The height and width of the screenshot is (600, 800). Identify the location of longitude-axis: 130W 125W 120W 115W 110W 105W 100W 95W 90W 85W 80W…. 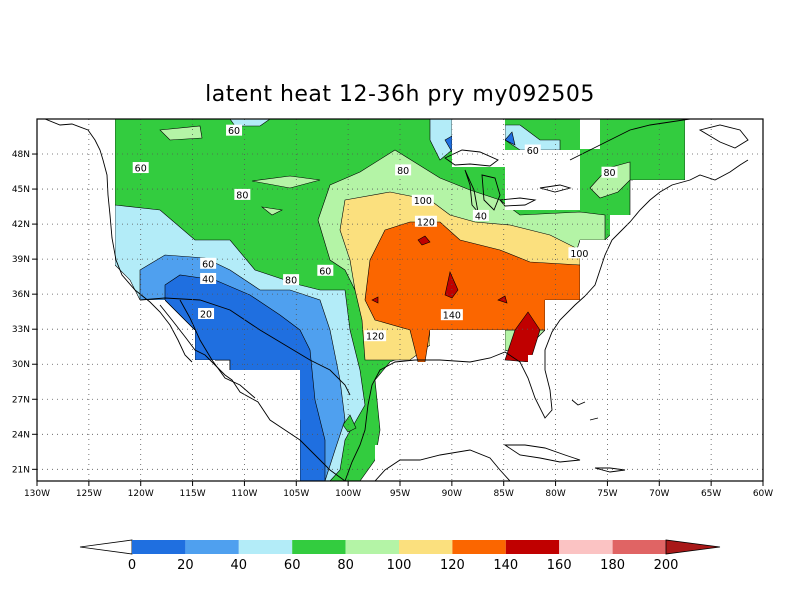
(398, 490).